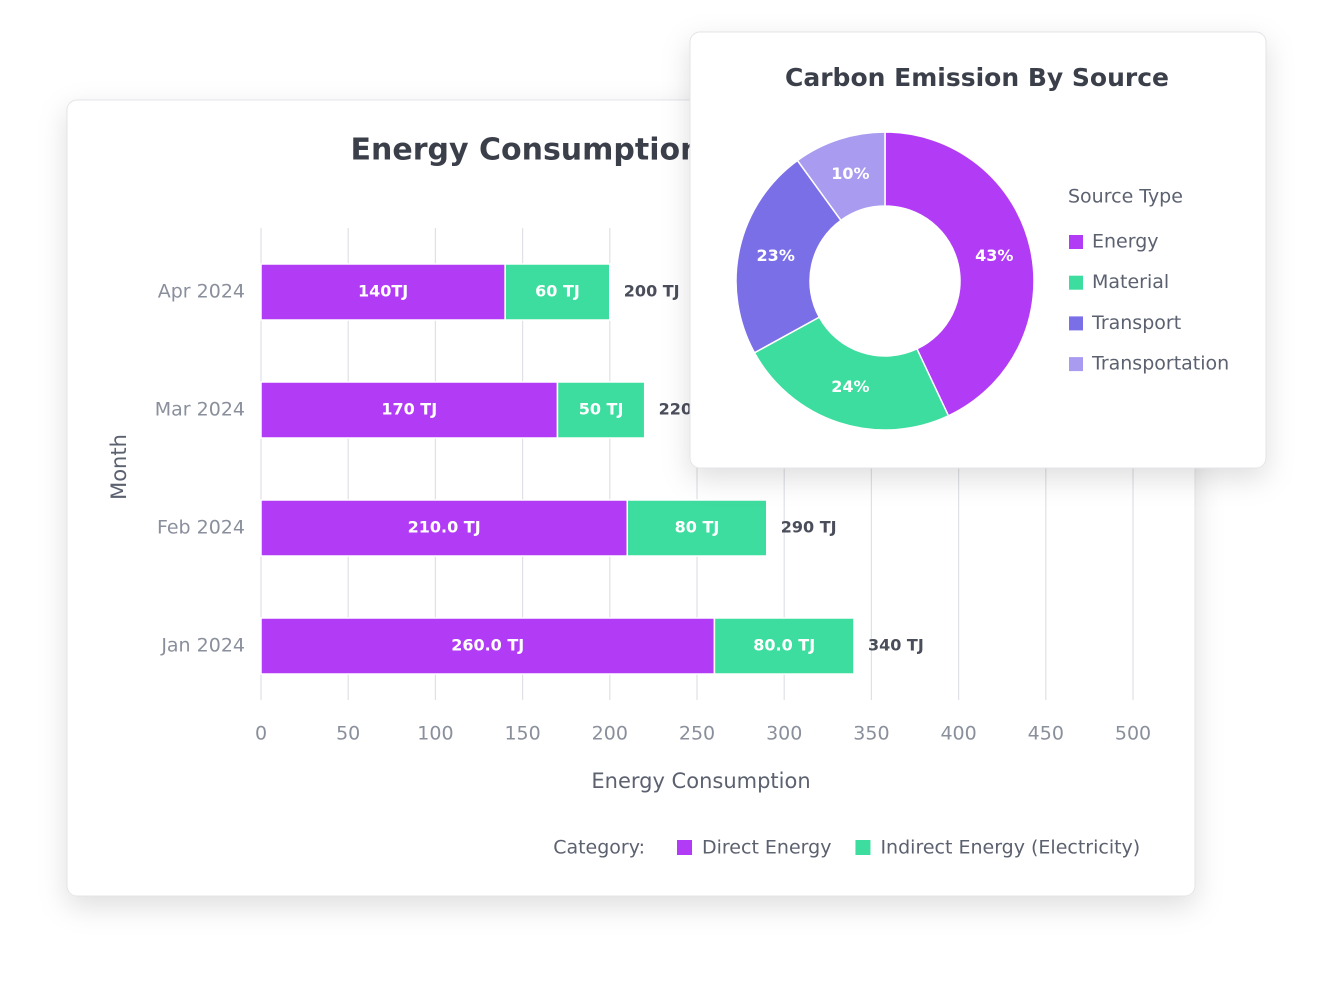 This screenshot has width=1320, height=995. I want to click on x-tick-label: 500, so click(1133, 734).